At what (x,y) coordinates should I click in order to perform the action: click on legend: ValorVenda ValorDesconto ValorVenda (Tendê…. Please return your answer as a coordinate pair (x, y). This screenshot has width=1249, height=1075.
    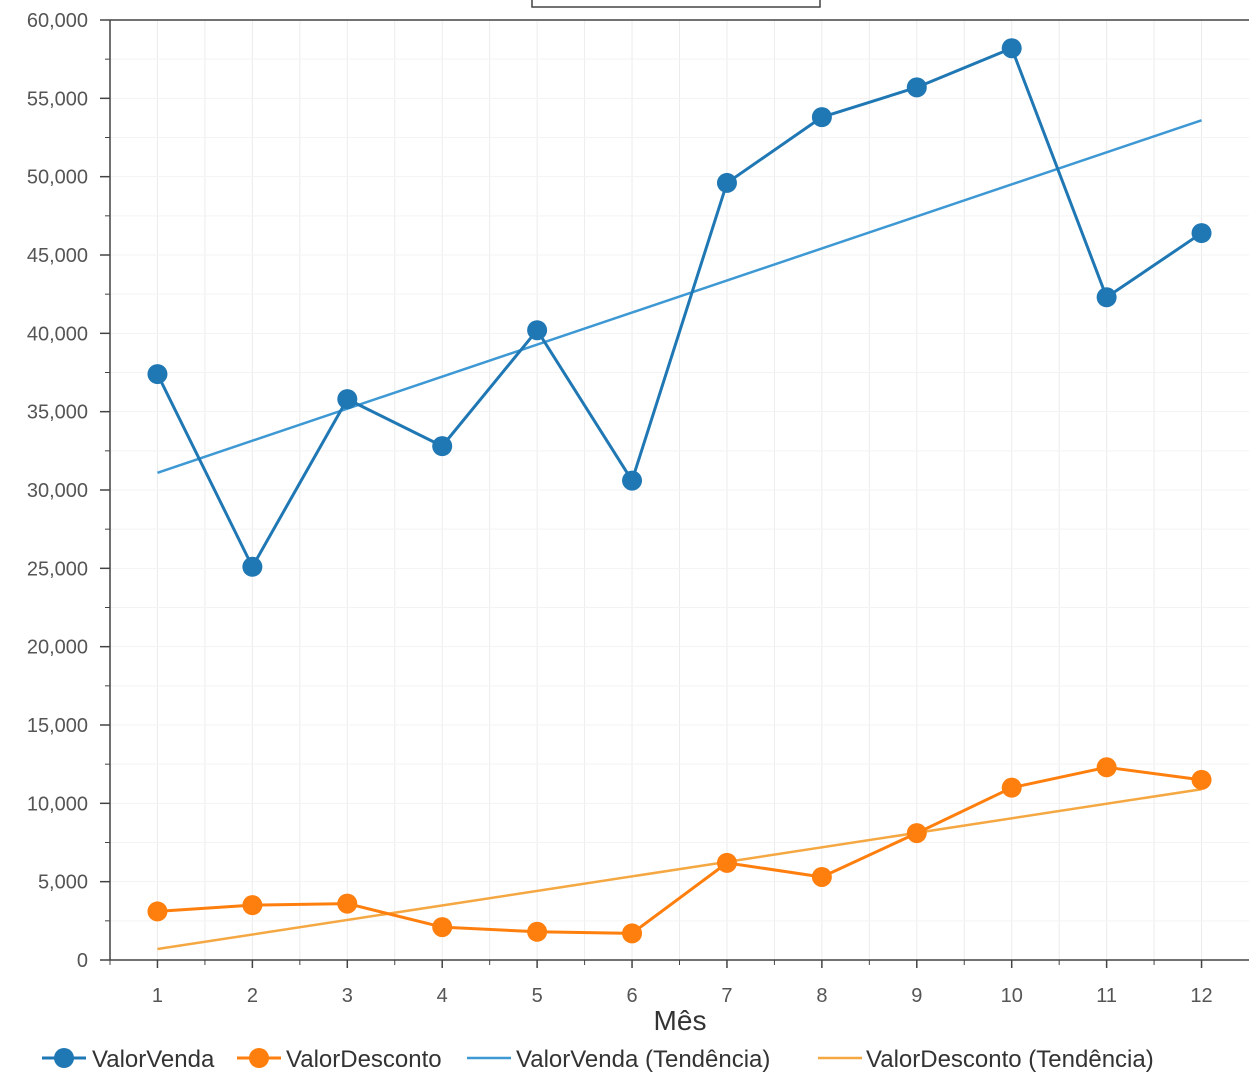
    Looking at the image, I should click on (598, 1059).